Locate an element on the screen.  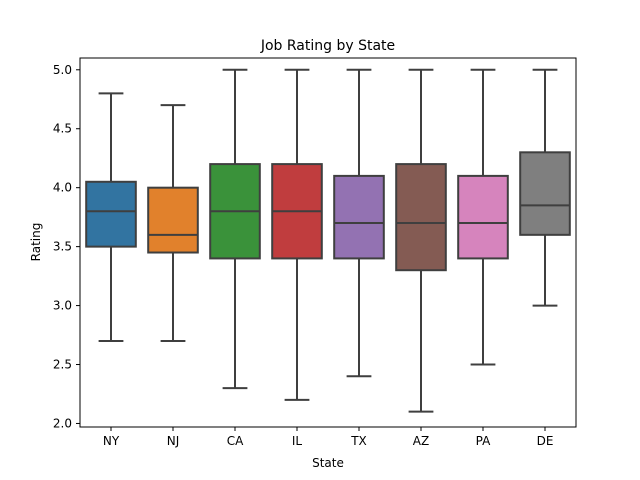
x-tick-label-de: DE is located at coordinates (545, 441).